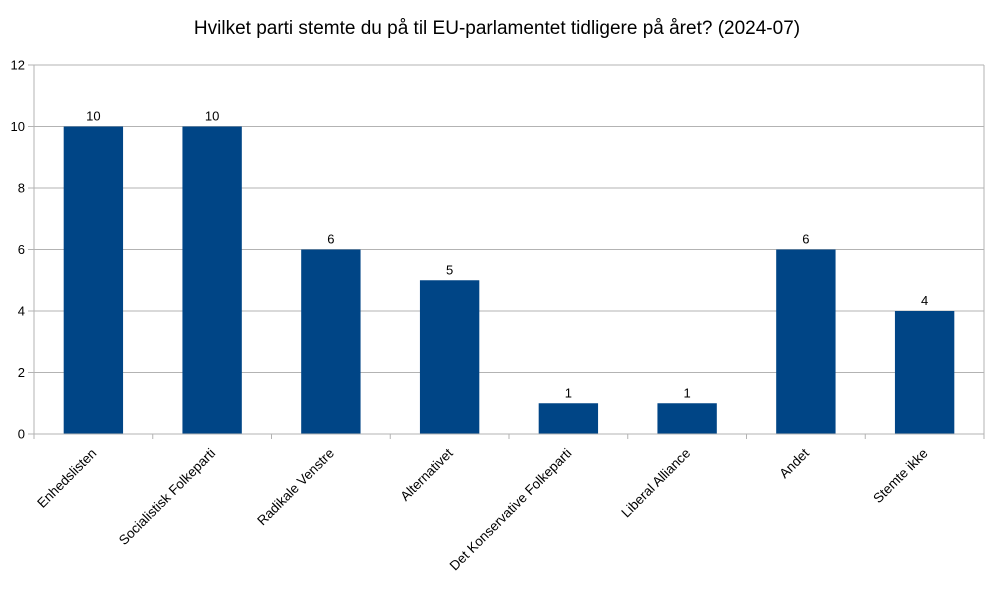 The width and height of the screenshot is (995, 602). What do you see at coordinates (93, 116) in the screenshot?
I see `data-label-0: 10` at bounding box center [93, 116].